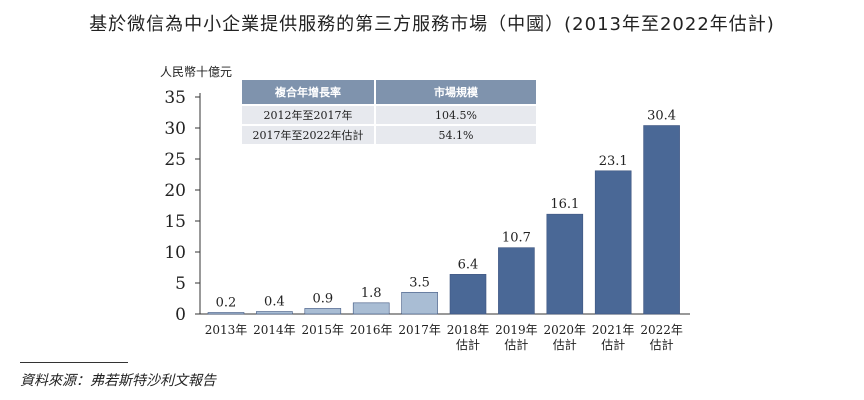 Image resolution: width=864 pixels, height=400 pixels. I want to click on table-cell-cagr: 54.1%, so click(455, 135).